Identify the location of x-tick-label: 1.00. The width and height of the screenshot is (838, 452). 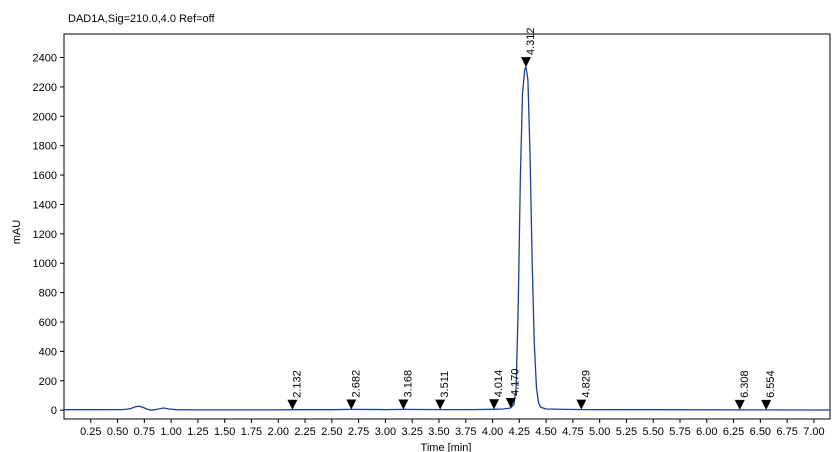
(170, 432).